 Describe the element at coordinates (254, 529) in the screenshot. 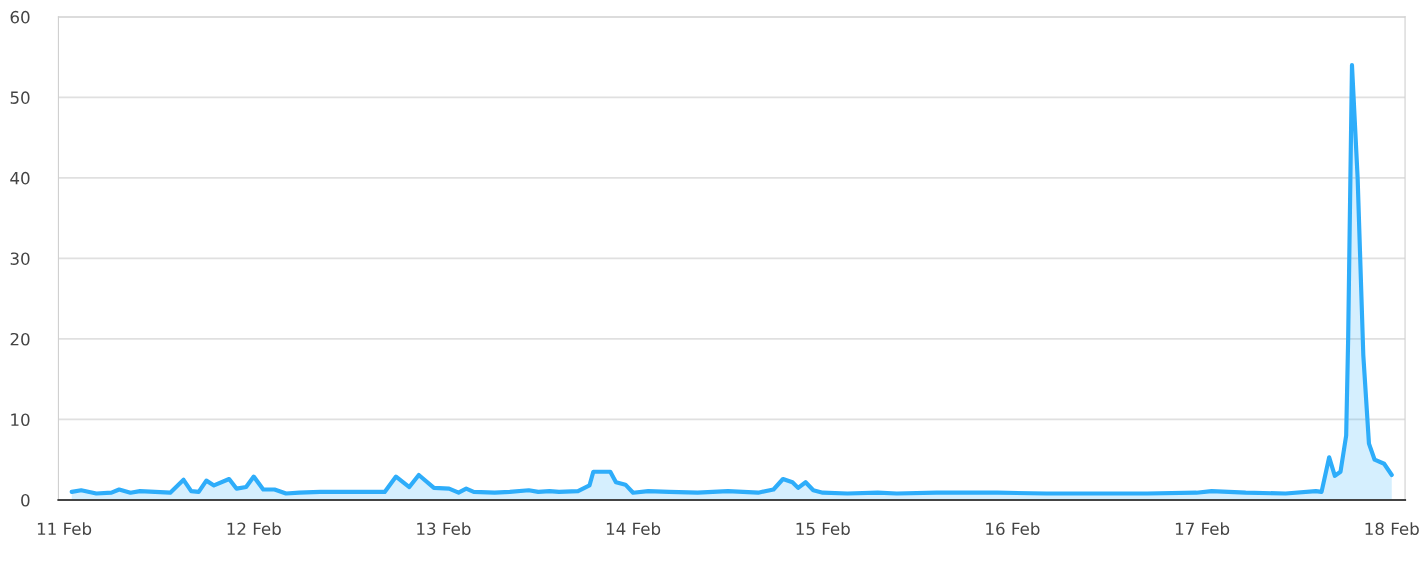

I see `x-tick-label: 12 Feb` at that location.